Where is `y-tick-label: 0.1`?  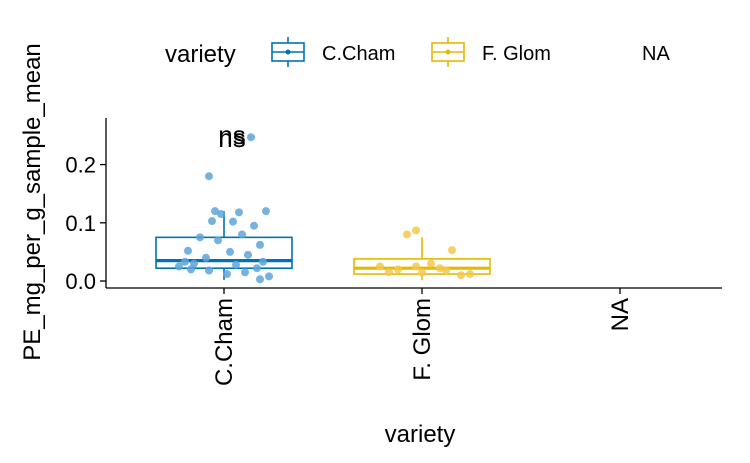
y-tick-label: 0.1 is located at coordinates (80, 223).